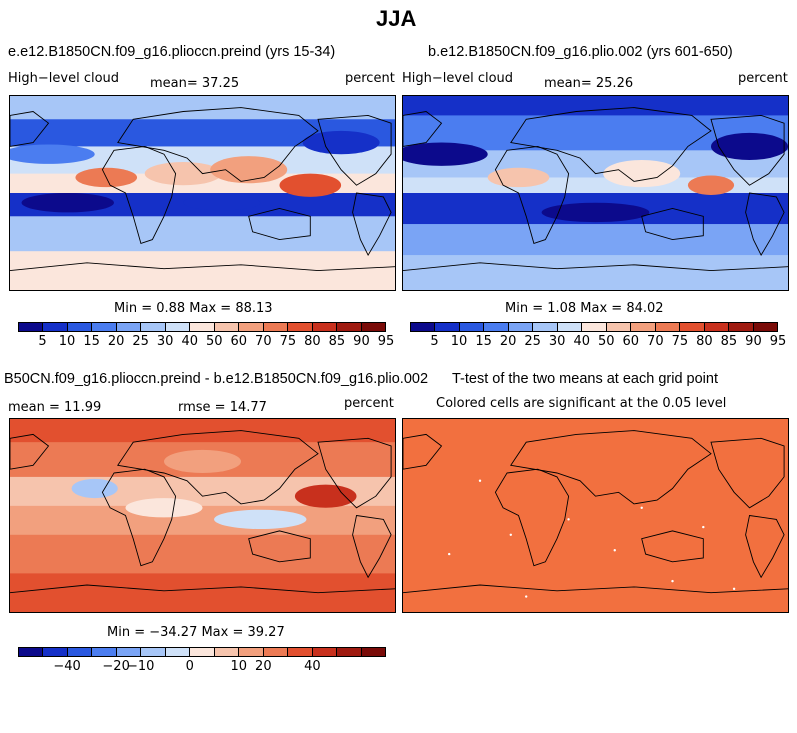 This screenshot has height=733, width=797. I want to click on colorbar-tick-label: 0, so click(189, 666).